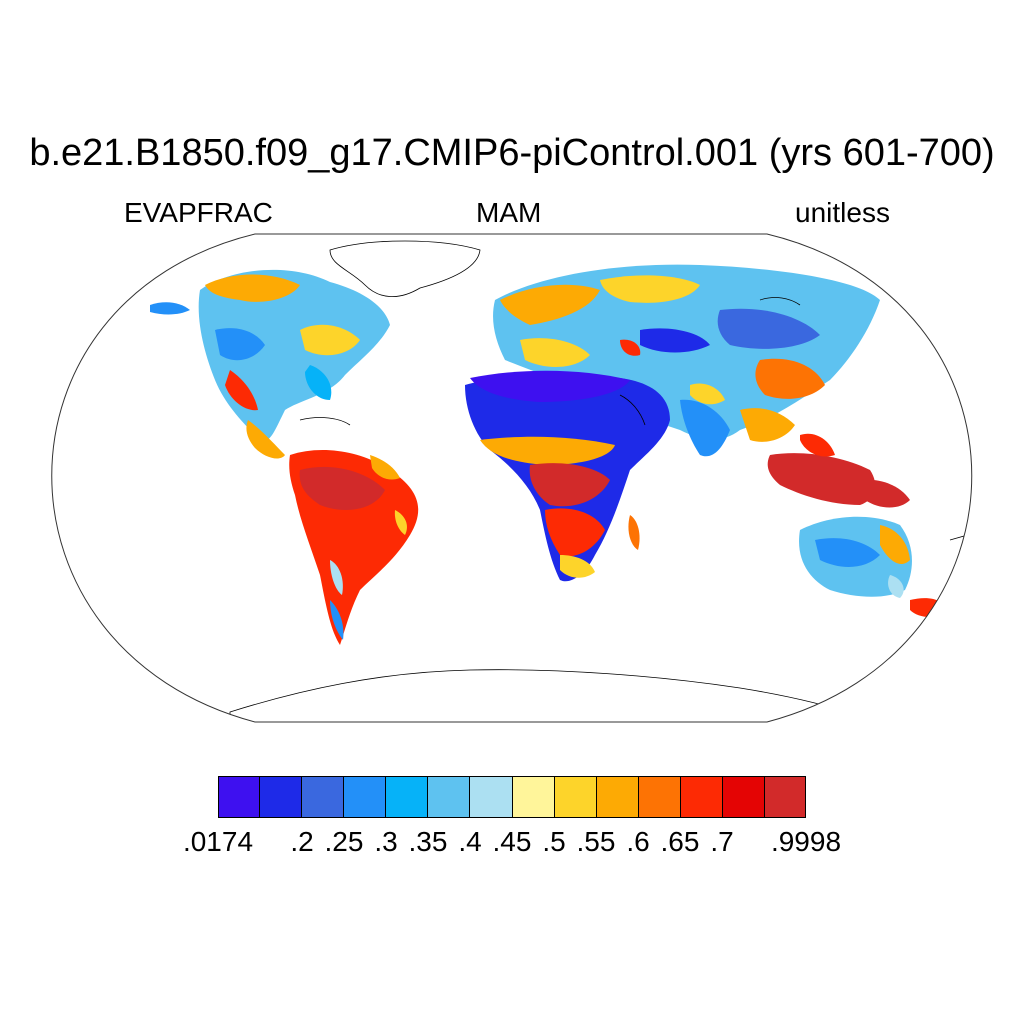 The image size is (1024, 1024). Describe the element at coordinates (806, 841) in the screenshot. I see `colorbar-tick-label: .9998` at that location.